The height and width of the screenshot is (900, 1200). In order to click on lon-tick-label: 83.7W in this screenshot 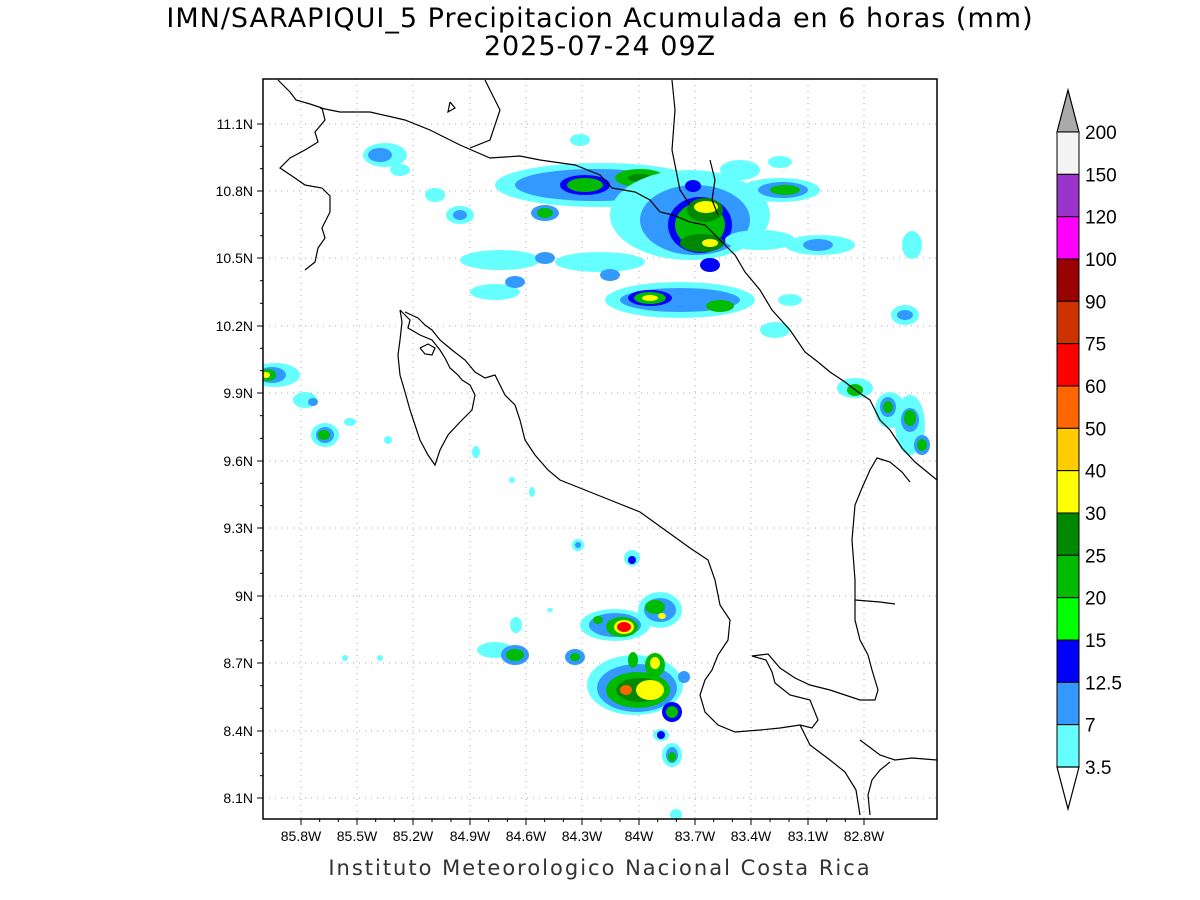, I will do `click(695, 836)`.